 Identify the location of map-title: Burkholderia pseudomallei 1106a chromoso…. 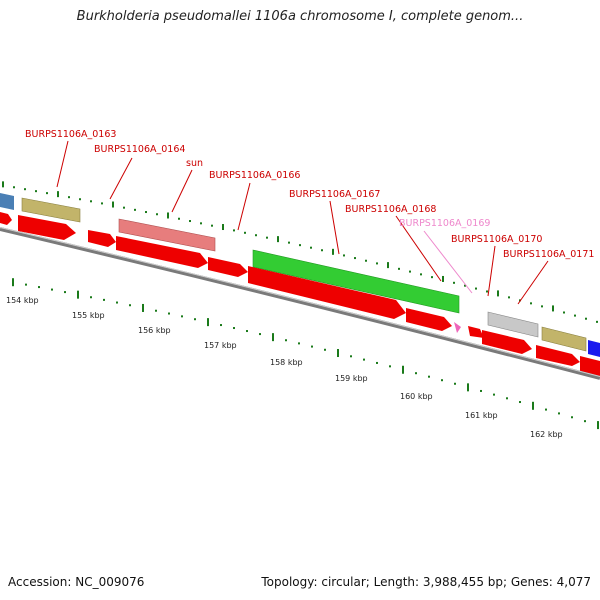
(300, 16).